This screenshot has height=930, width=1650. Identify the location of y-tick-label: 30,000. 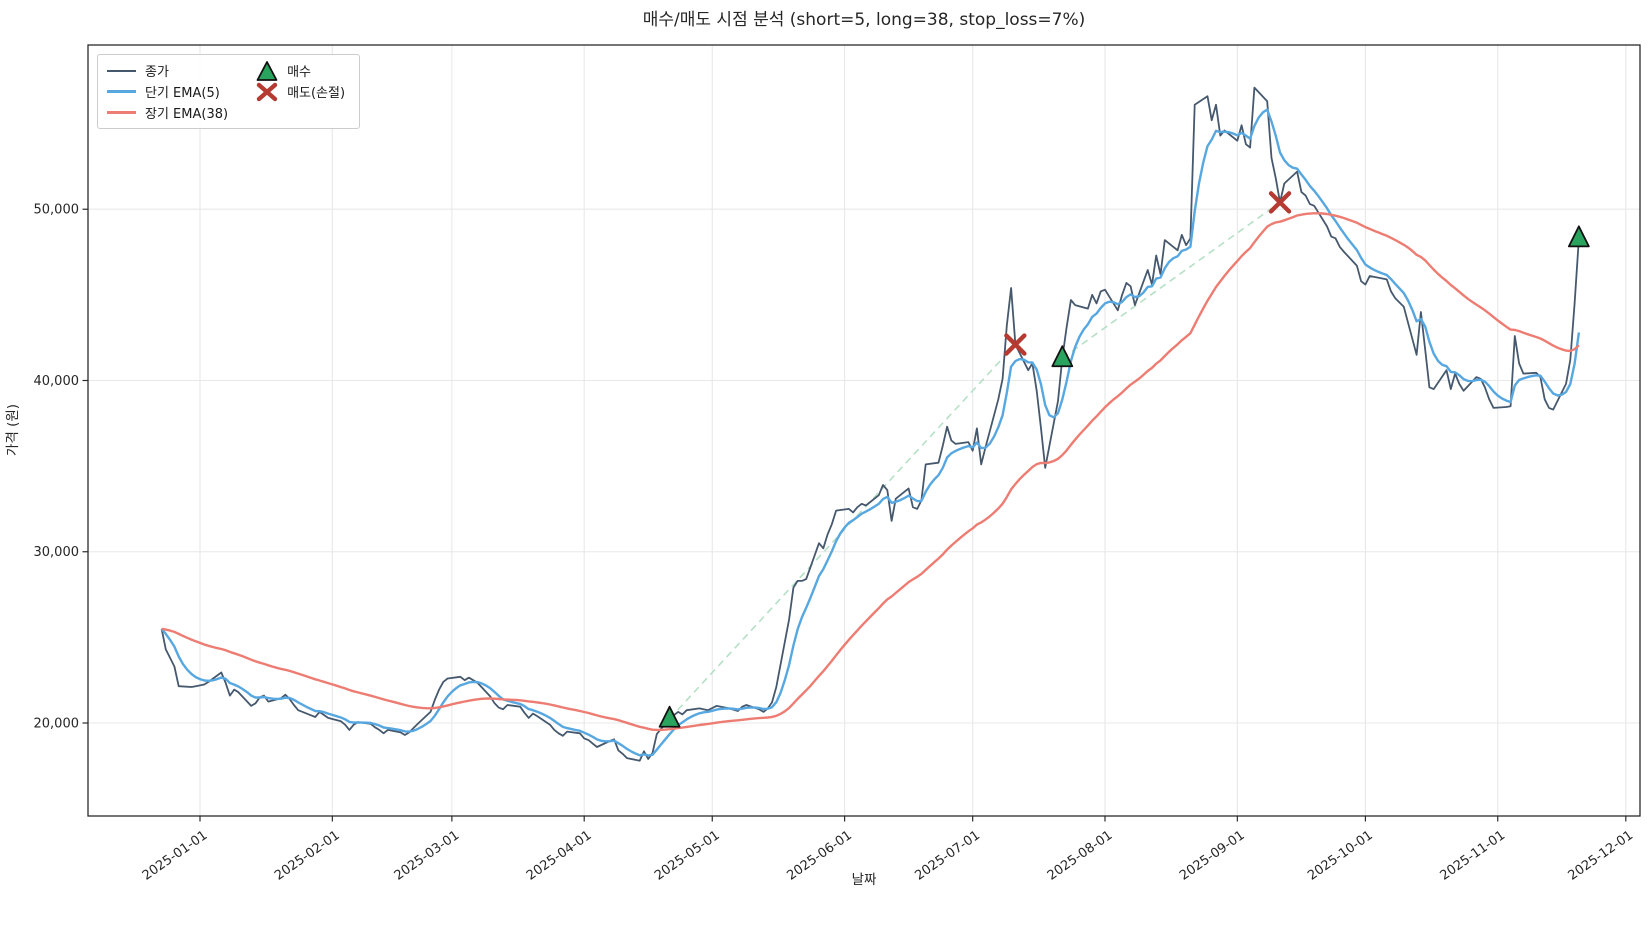
(57, 552).